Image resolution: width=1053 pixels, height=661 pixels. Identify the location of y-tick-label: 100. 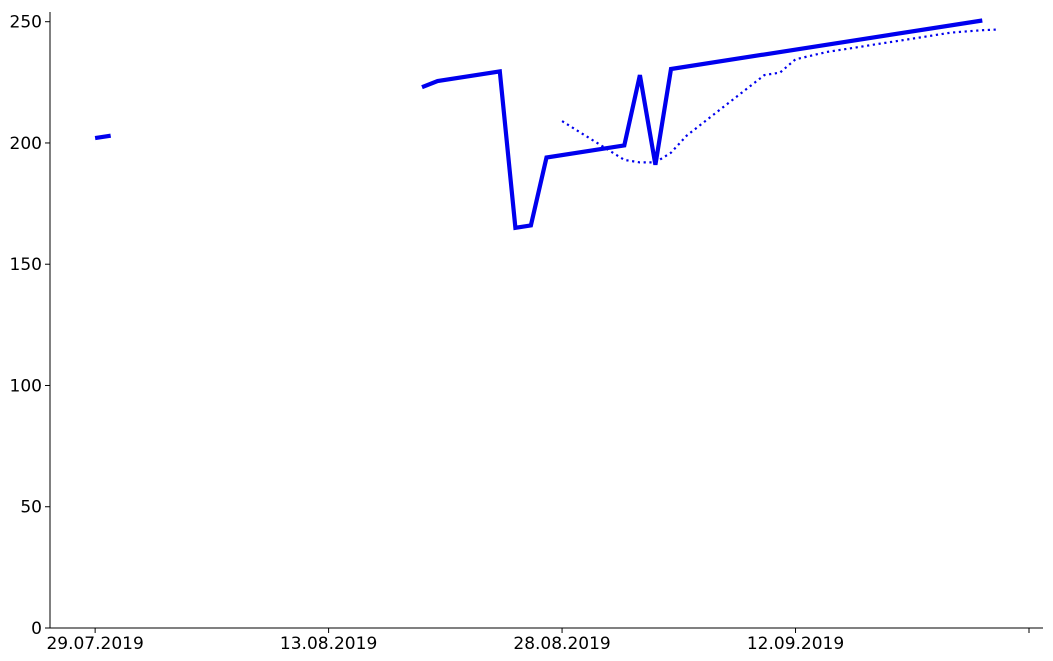
(26, 386).